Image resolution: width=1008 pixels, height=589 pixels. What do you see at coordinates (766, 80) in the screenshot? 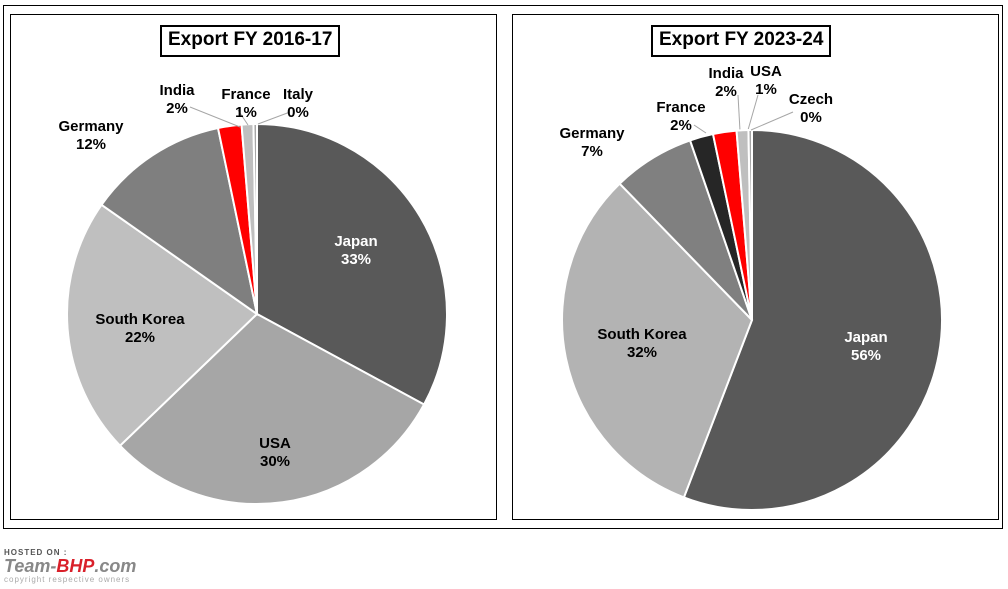
I see `slice-label: USA 1%` at bounding box center [766, 80].